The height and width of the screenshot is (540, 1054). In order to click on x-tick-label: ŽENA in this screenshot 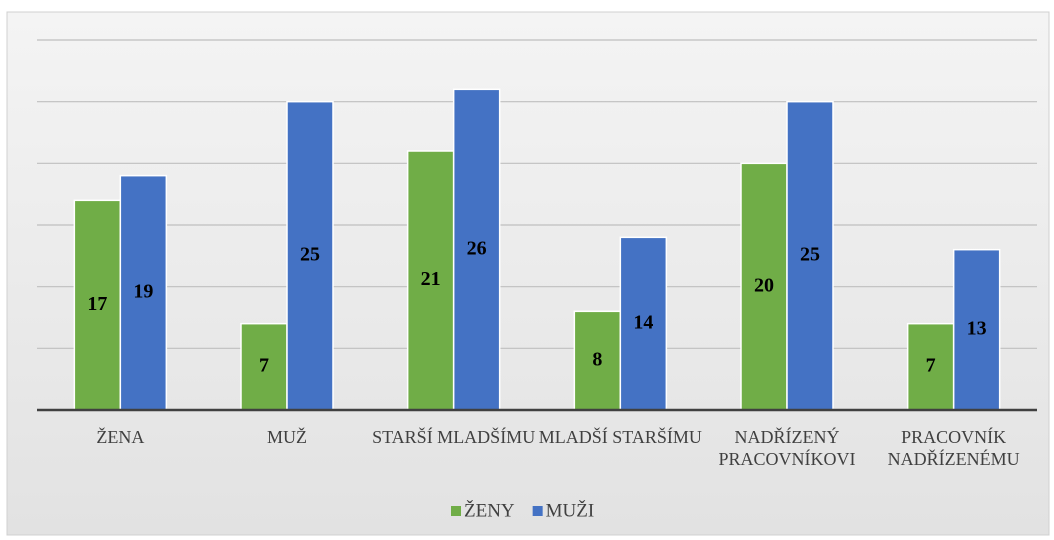, I will do `click(120, 437)`.